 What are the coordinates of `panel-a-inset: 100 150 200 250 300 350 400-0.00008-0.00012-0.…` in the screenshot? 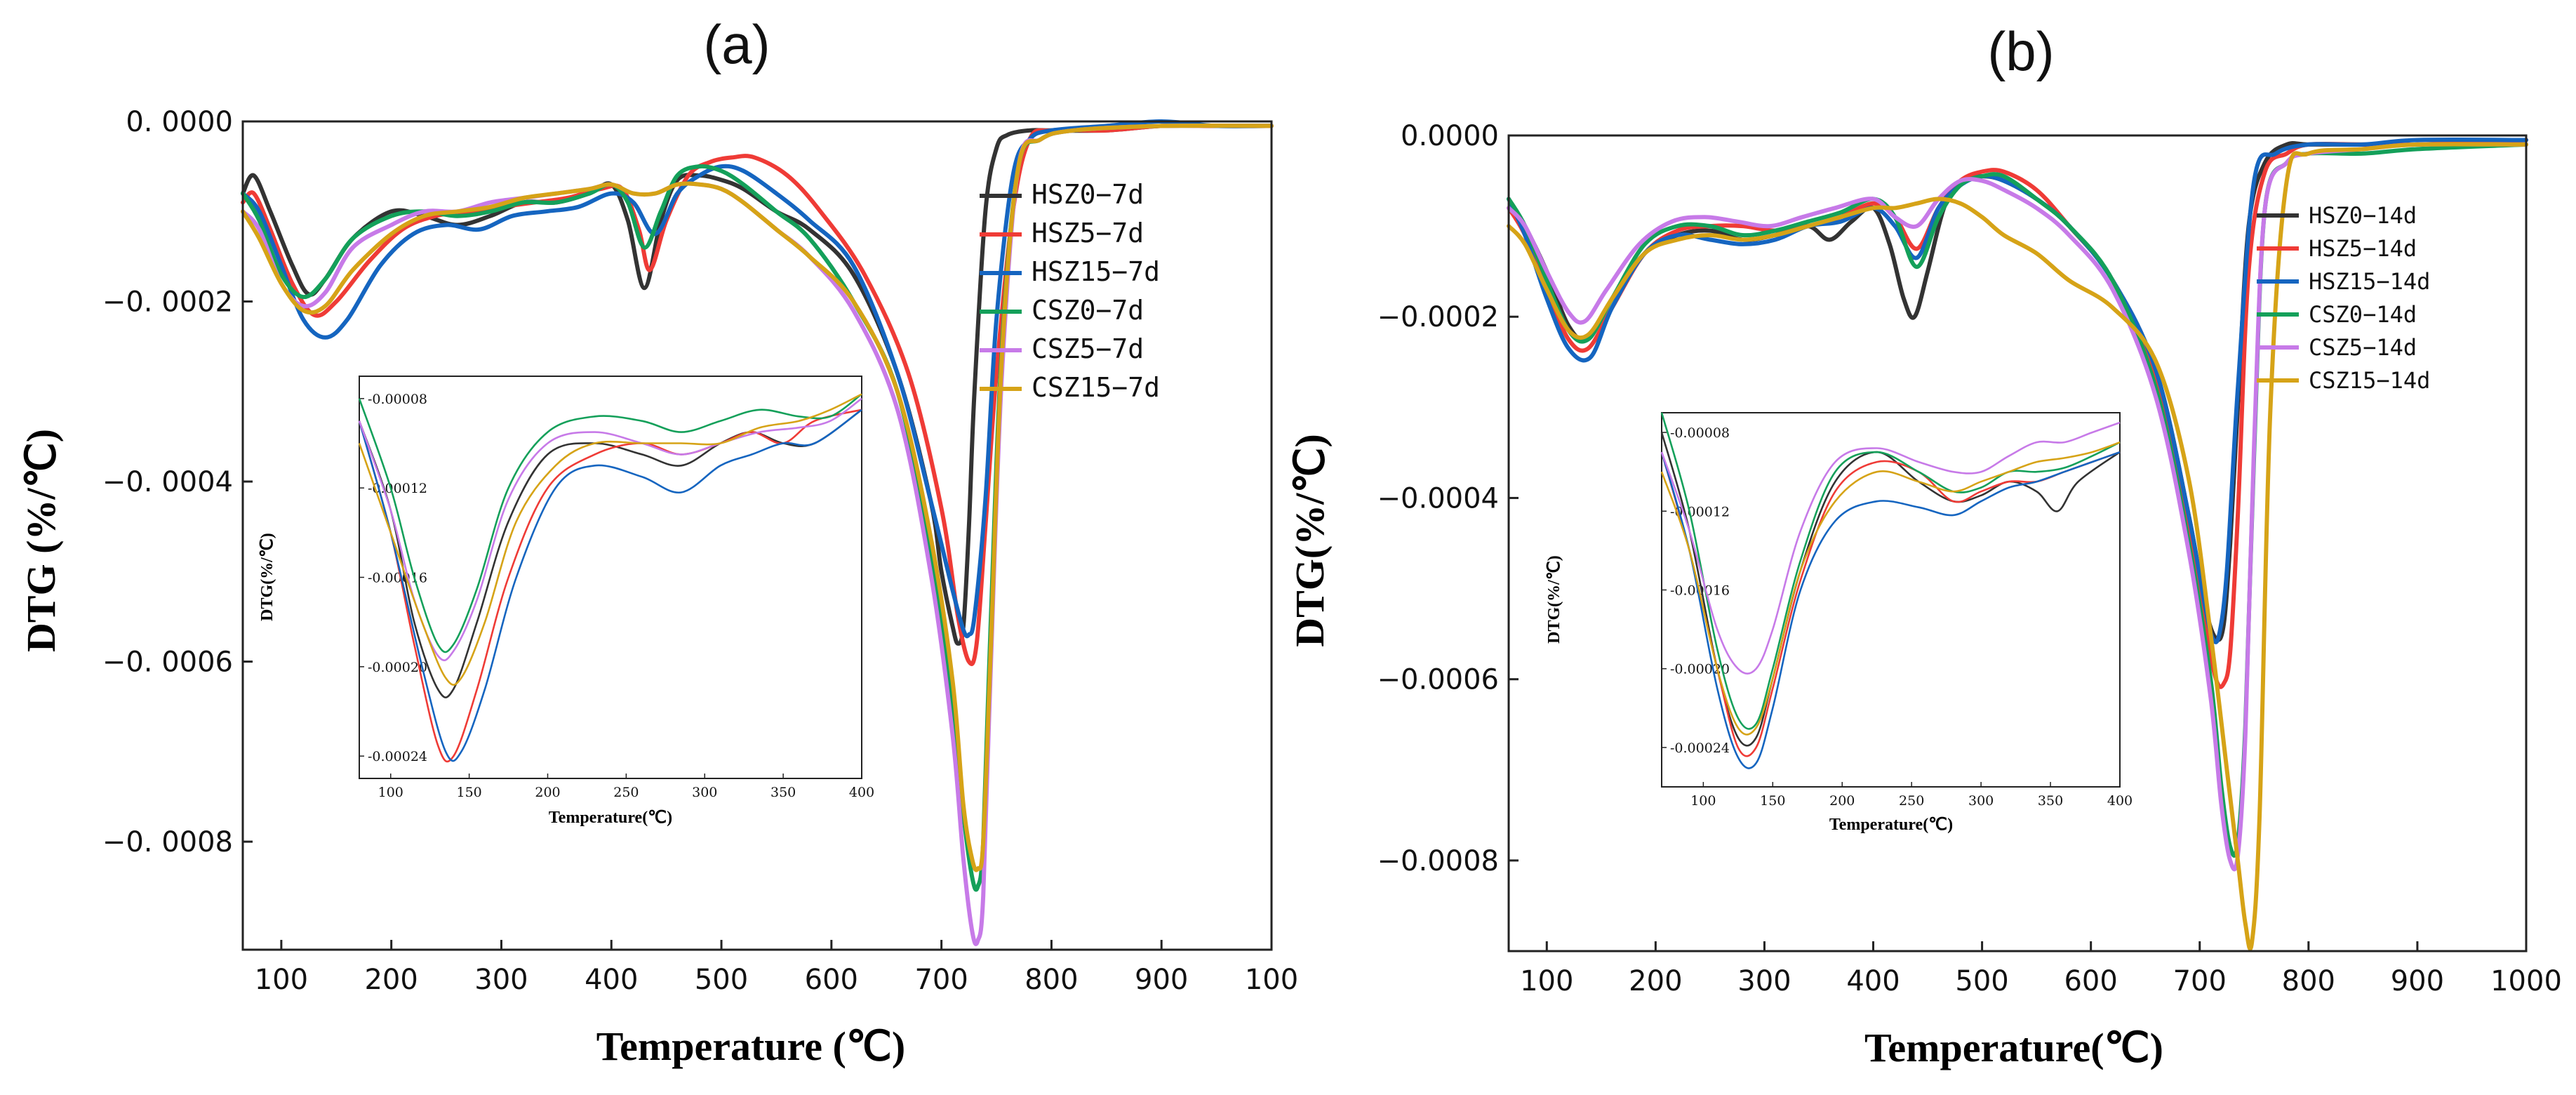 It's located at (566, 601).